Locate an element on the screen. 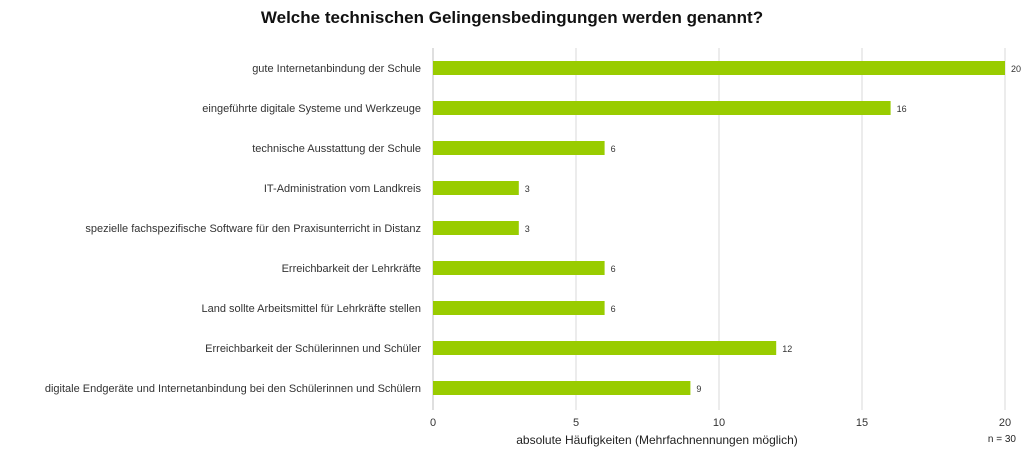 The height and width of the screenshot is (465, 1024). value-label: 20 is located at coordinates (1016, 69).